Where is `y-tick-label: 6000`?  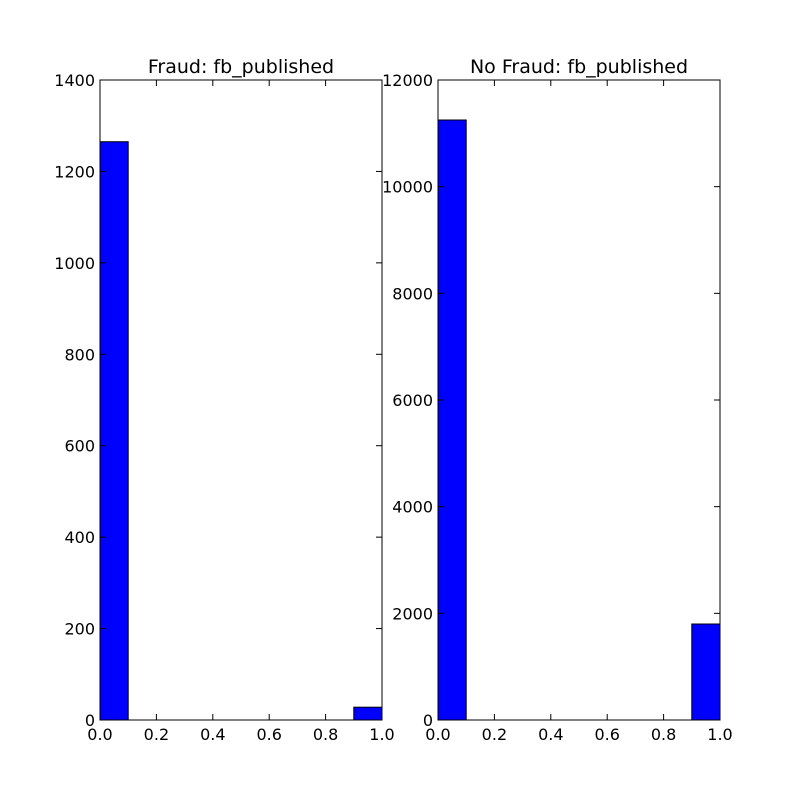 y-tick-label: 6000 is located at coordinates (412, 400).